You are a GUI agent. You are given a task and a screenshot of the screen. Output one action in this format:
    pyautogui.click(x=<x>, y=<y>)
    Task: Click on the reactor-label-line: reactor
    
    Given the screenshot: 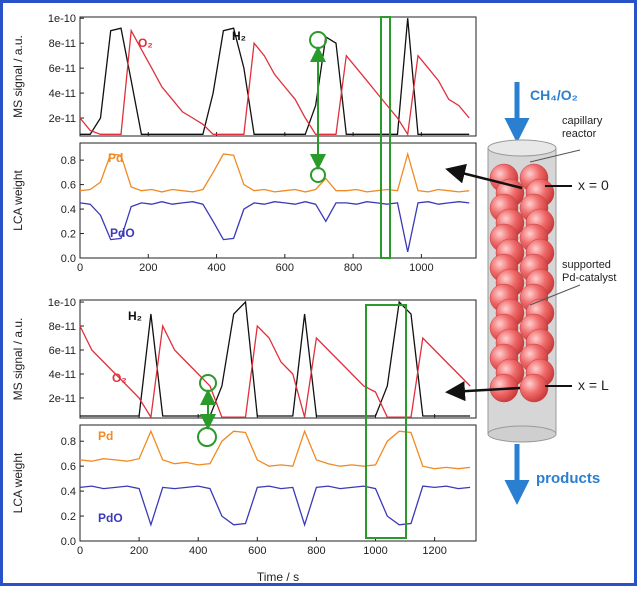 What is the action you would take?
    pyautogui.click(x=579, y=134)
    